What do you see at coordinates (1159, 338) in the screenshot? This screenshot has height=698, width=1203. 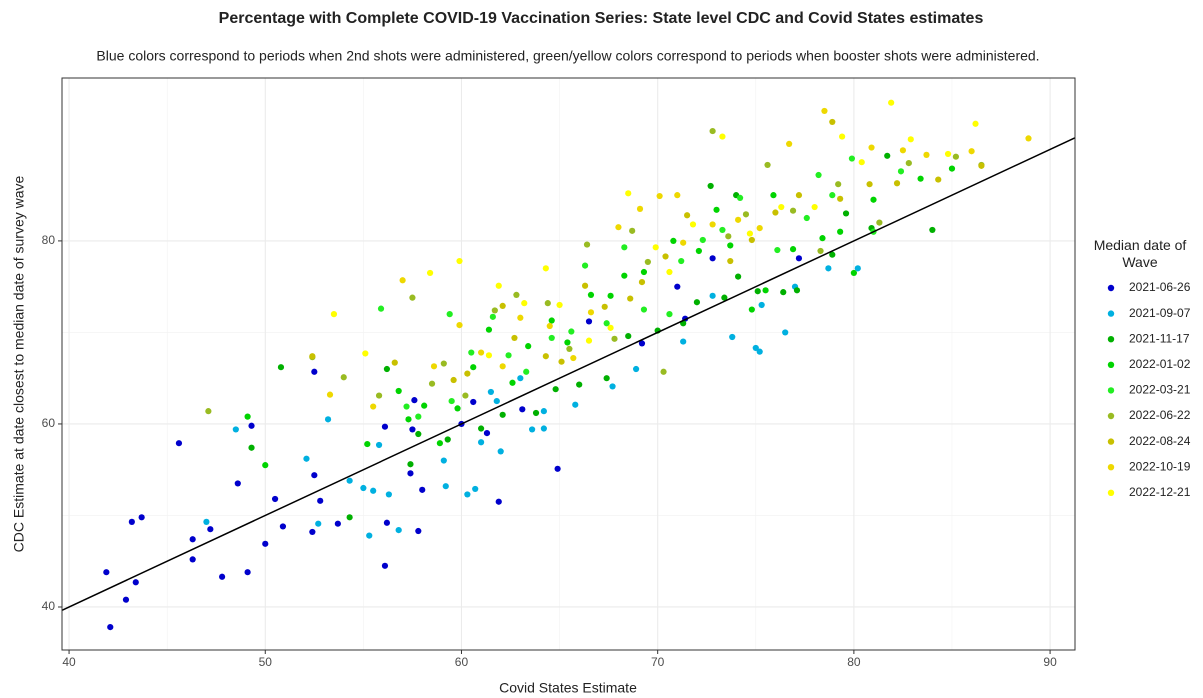 I see `legend-label: 2021-11-17` at bounding box center [1159, 338].